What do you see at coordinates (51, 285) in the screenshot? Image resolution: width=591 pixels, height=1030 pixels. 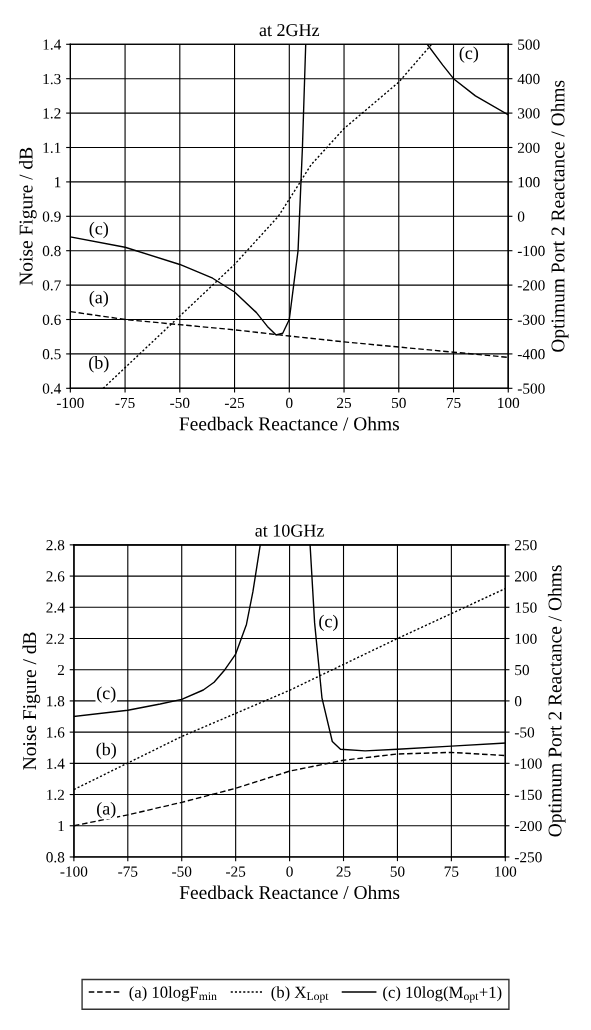 I see `y-tick-label: 0.7` at bounding box center [51, 285].